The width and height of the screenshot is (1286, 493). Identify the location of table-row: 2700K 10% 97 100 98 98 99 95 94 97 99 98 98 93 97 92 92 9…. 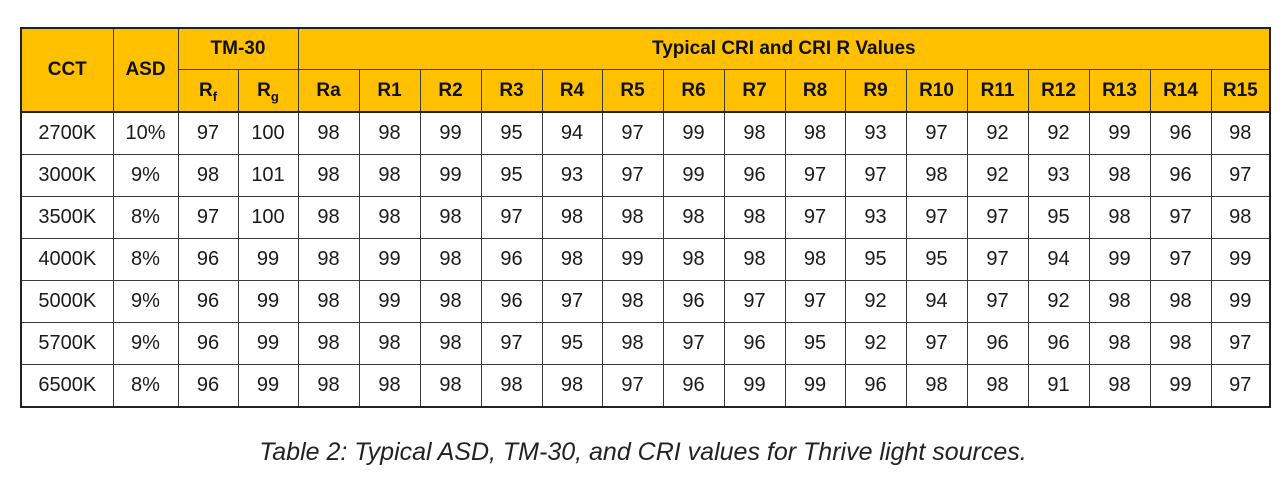
(645, 133).